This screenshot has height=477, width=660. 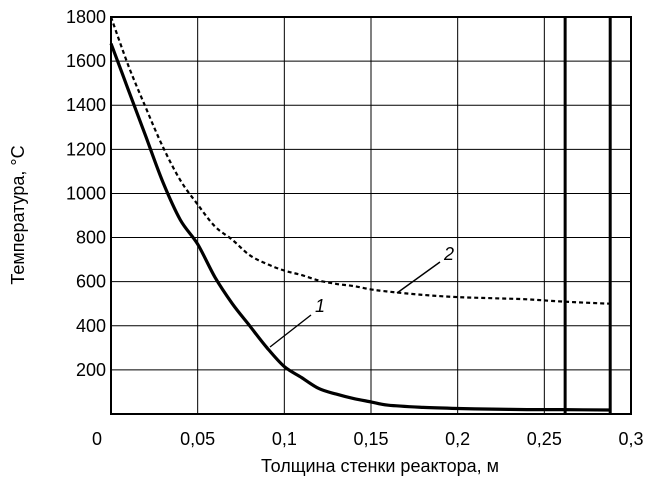 What do you see at coordinates (97, 439) in the screenshot?
I see `x-tick-label: 0` at bounding box center [97, 439].